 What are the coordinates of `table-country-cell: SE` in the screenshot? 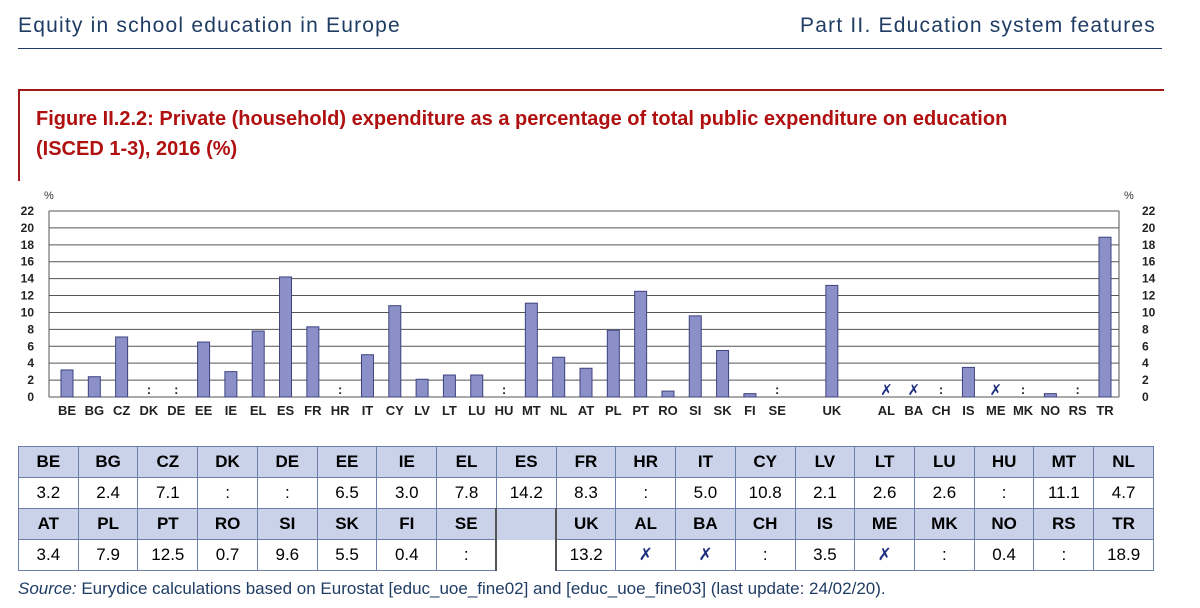 It's located at (466, 524).